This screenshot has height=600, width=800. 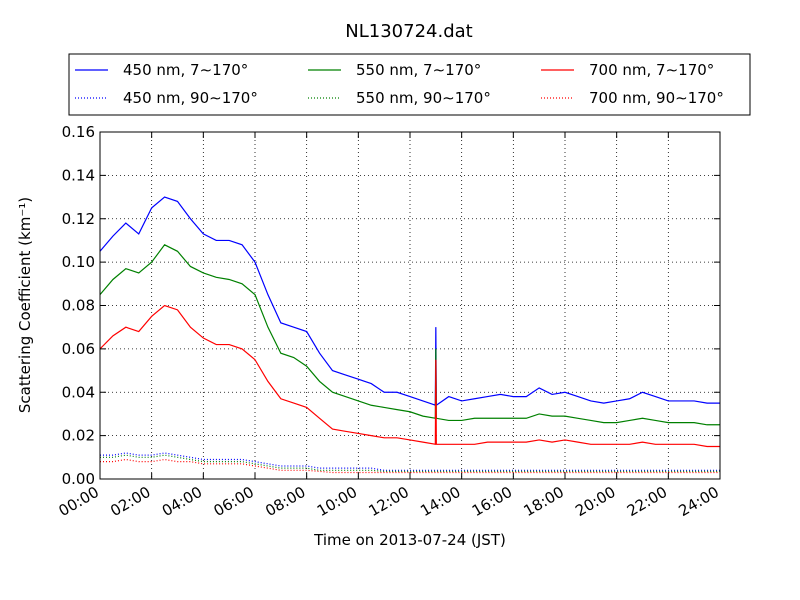 I want to click on x-tick-label: 14:00, so click(x=440, y=501).